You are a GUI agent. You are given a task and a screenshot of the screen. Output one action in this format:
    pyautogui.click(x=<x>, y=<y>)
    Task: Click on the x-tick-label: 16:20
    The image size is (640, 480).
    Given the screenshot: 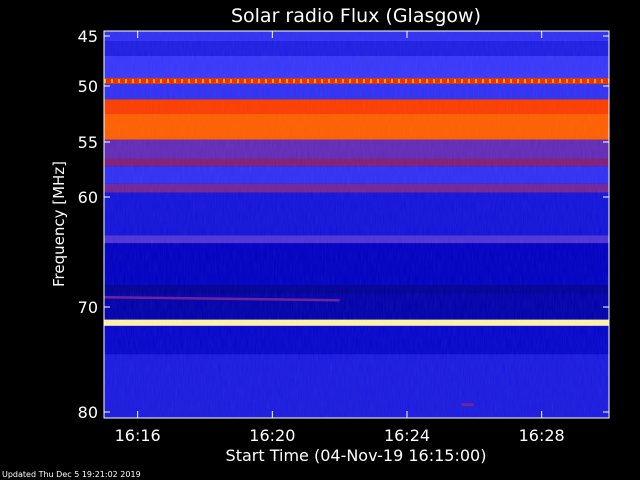 What is the action you would take?
    pyautogui.click(x=272, y=435)
    